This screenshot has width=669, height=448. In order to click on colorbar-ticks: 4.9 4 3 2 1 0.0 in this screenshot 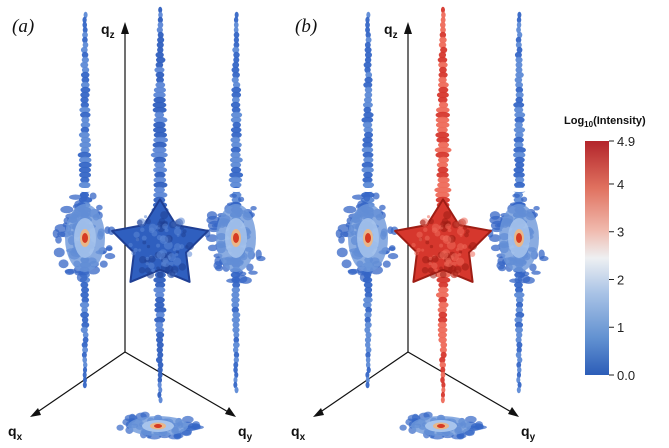, I will do `click(622, 258)`.